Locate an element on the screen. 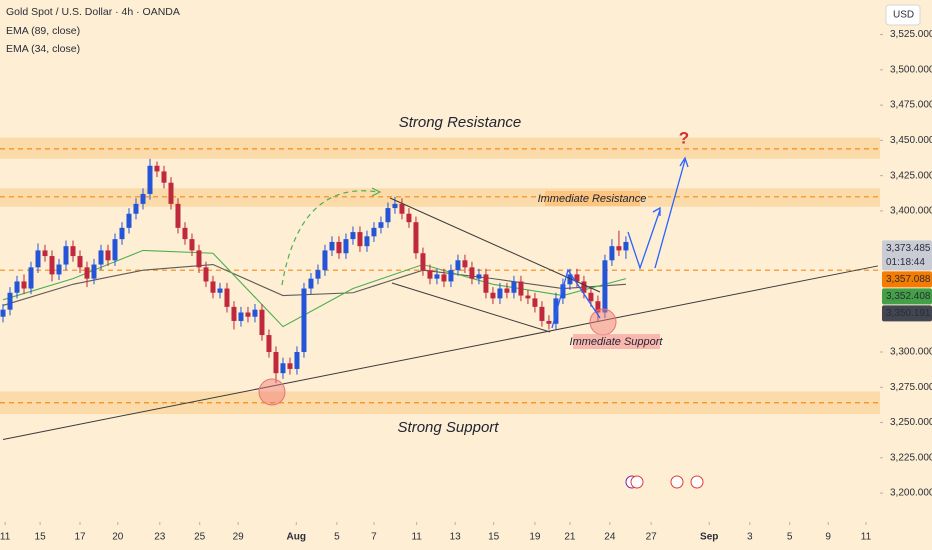 Image resolution: width=932 pixels, height=550 pixels. annotation: Immediate Support is located at coordinates (617, 342).